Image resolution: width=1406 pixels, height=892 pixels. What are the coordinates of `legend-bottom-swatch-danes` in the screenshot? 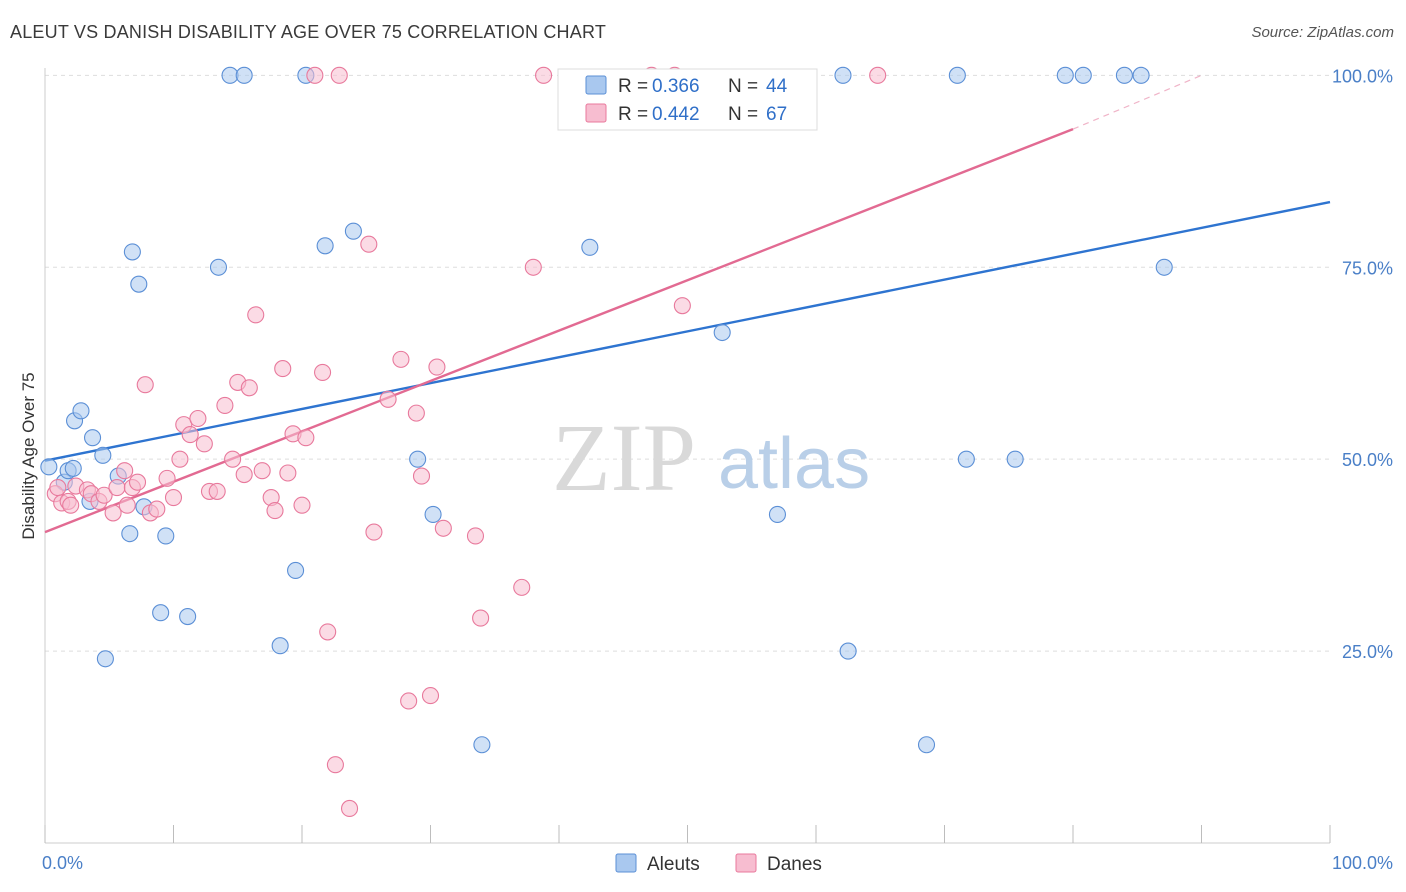 It's located at (746, 863).